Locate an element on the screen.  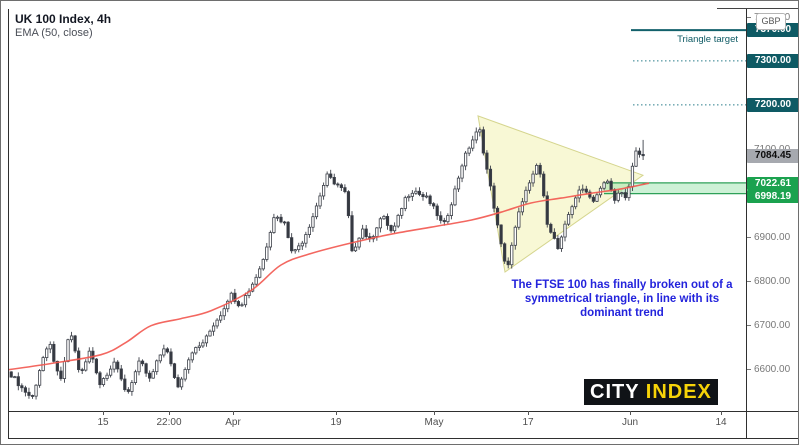
bottom-border is located at coordinates (403, 438).